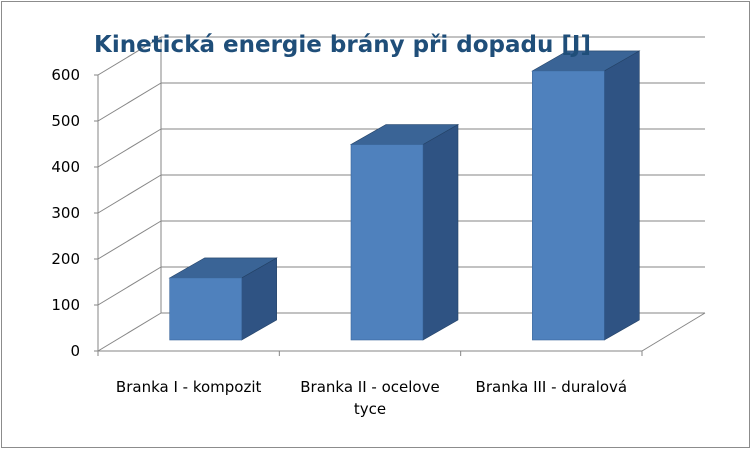 The image size is (753, 451). I want to click on chart-title: Kinetická energie brány při dopadu [J], so click(342, 45).